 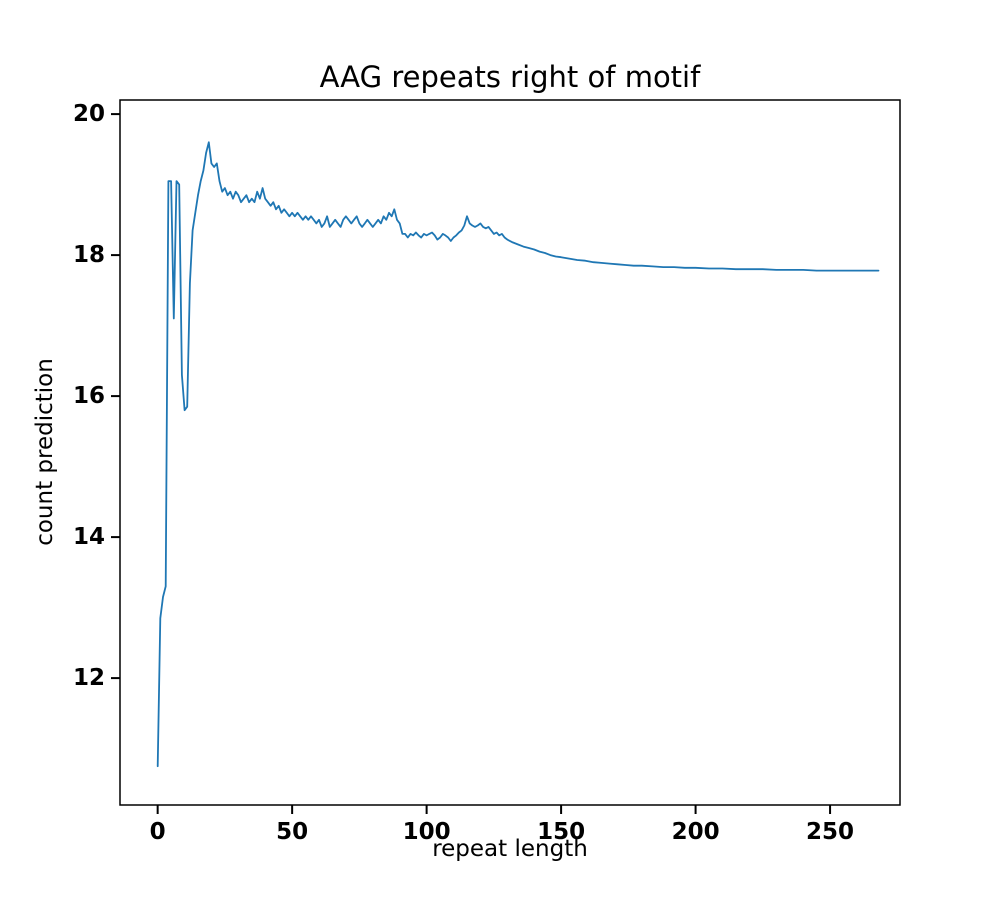 What do you see at coordinates (696, 832) in the screenshot?
I see `x-tick-label: 200` at bounding box center [696, 832].